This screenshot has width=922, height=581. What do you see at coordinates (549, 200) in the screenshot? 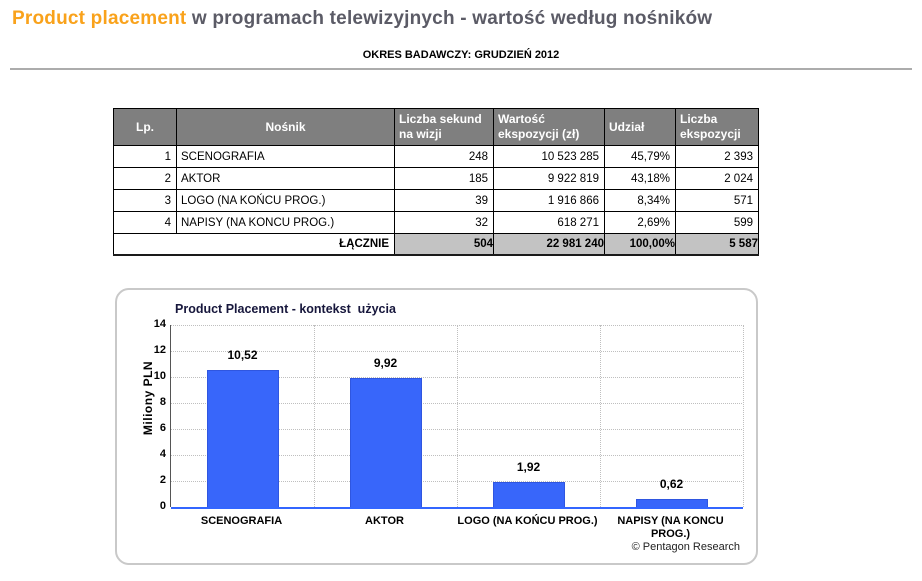
I see `value-cell: 1 916 866` at bounding box center [549, 200].